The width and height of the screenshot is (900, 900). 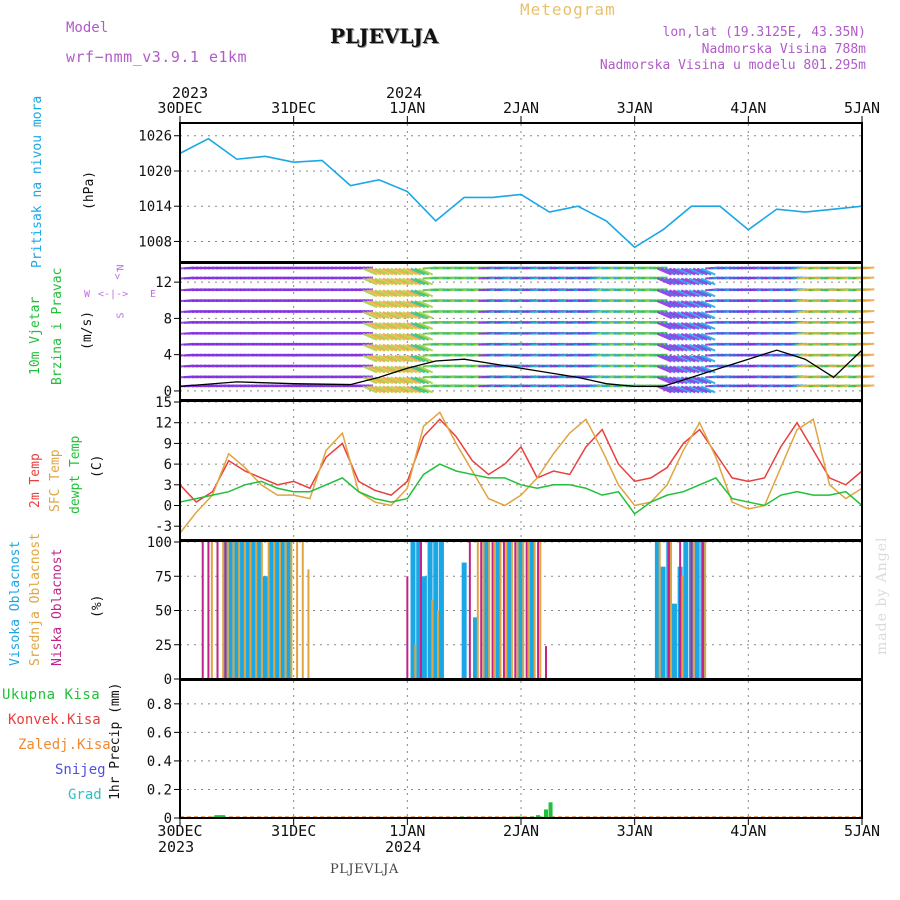 What do you see at coordinates (404, 93) in the screenshot?
I see `year-mid-top: 2024` at bounding box center [404, 93].